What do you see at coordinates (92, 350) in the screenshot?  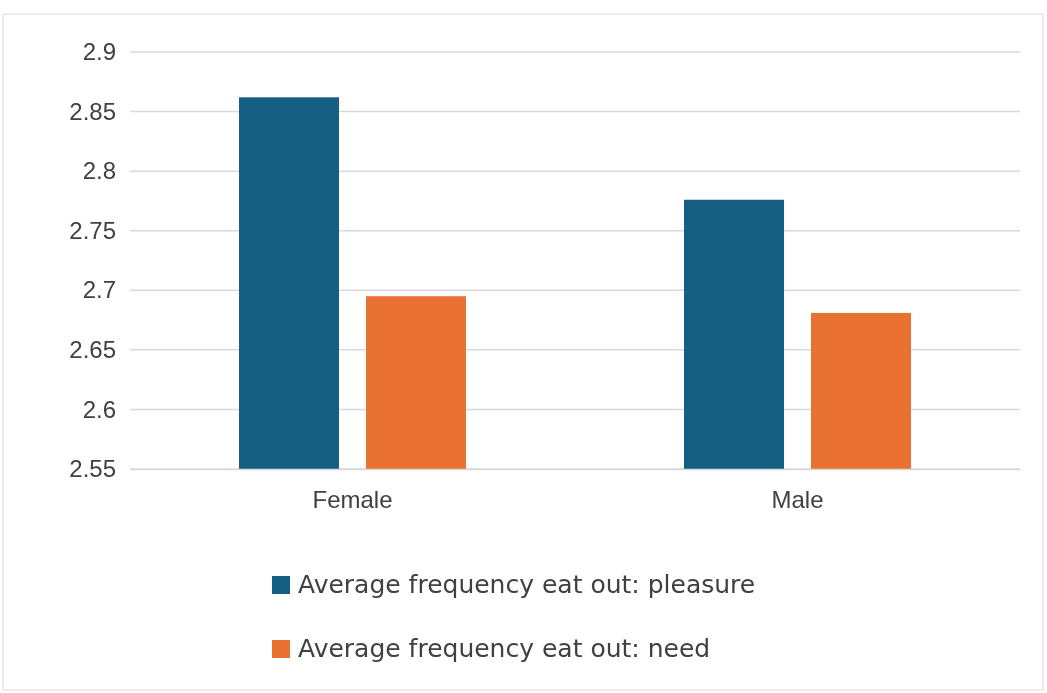 I see `y-tick-label: 2.65` at bounding box center [92, 350].